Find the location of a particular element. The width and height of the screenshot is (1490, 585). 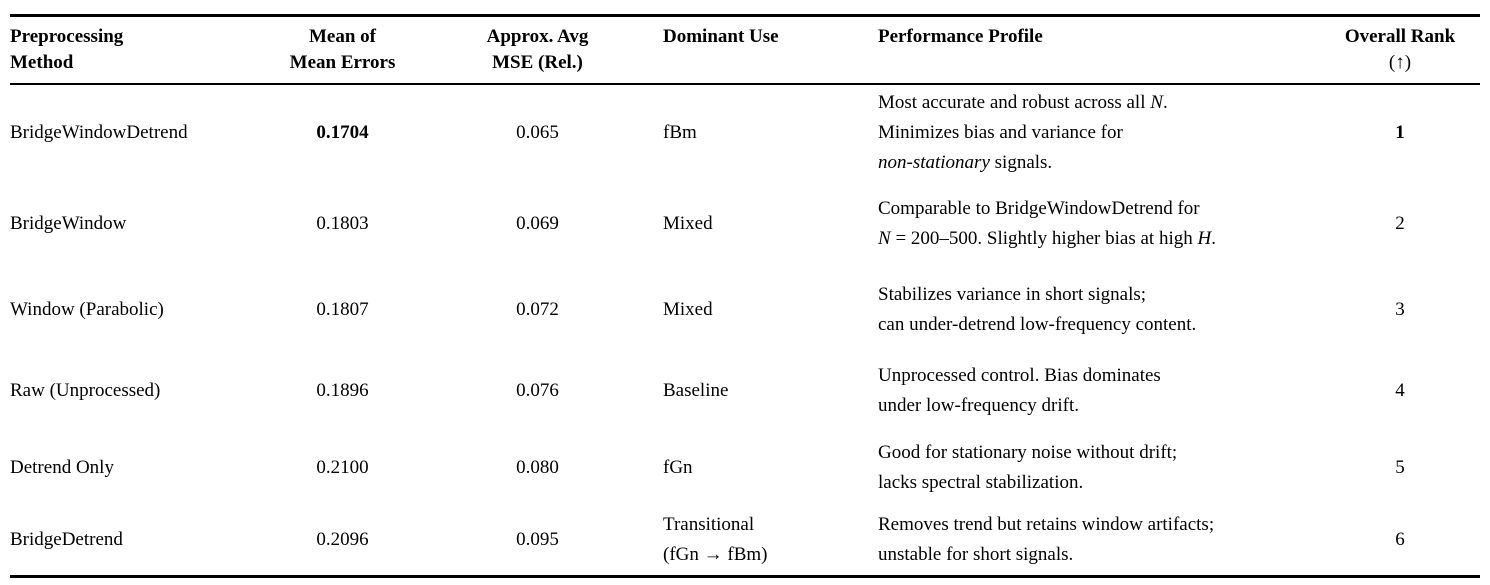

mse-cell: 0.072 is located at coordinates (537, 309).